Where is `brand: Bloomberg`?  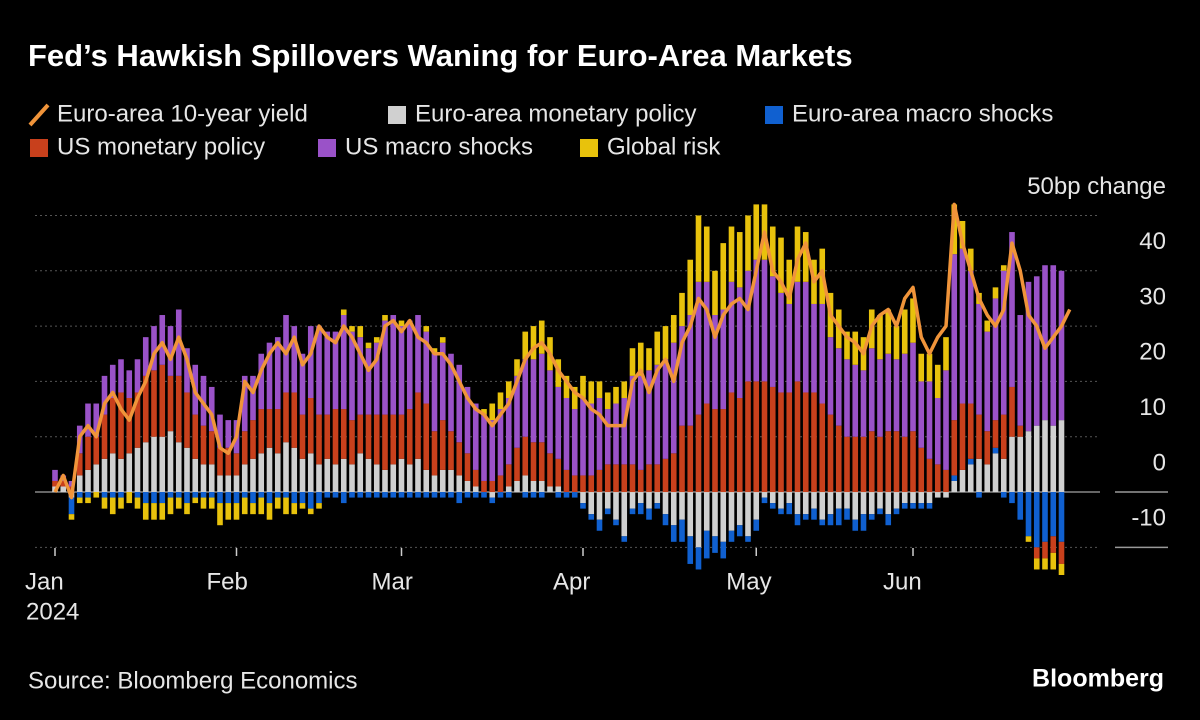
brand: Bloomberg is located at coordinates (1098, 679).